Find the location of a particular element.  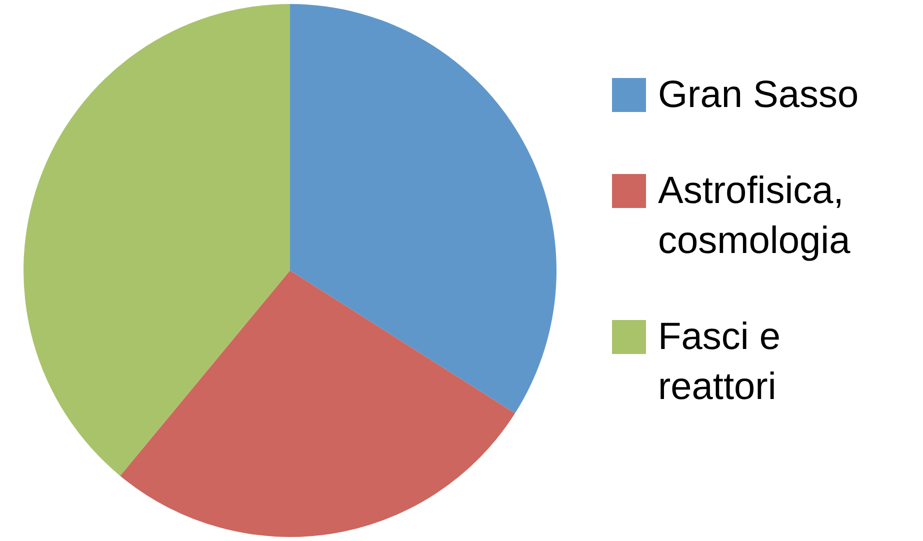

legend-label: Gran Sasso is located at coordinates (758, 95).